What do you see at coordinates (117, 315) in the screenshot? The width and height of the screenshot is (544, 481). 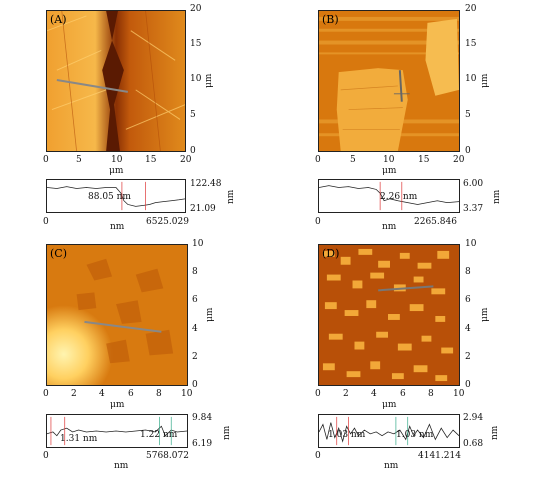 I see `afm-image-c: (C)` at bounding box center [117, 315].